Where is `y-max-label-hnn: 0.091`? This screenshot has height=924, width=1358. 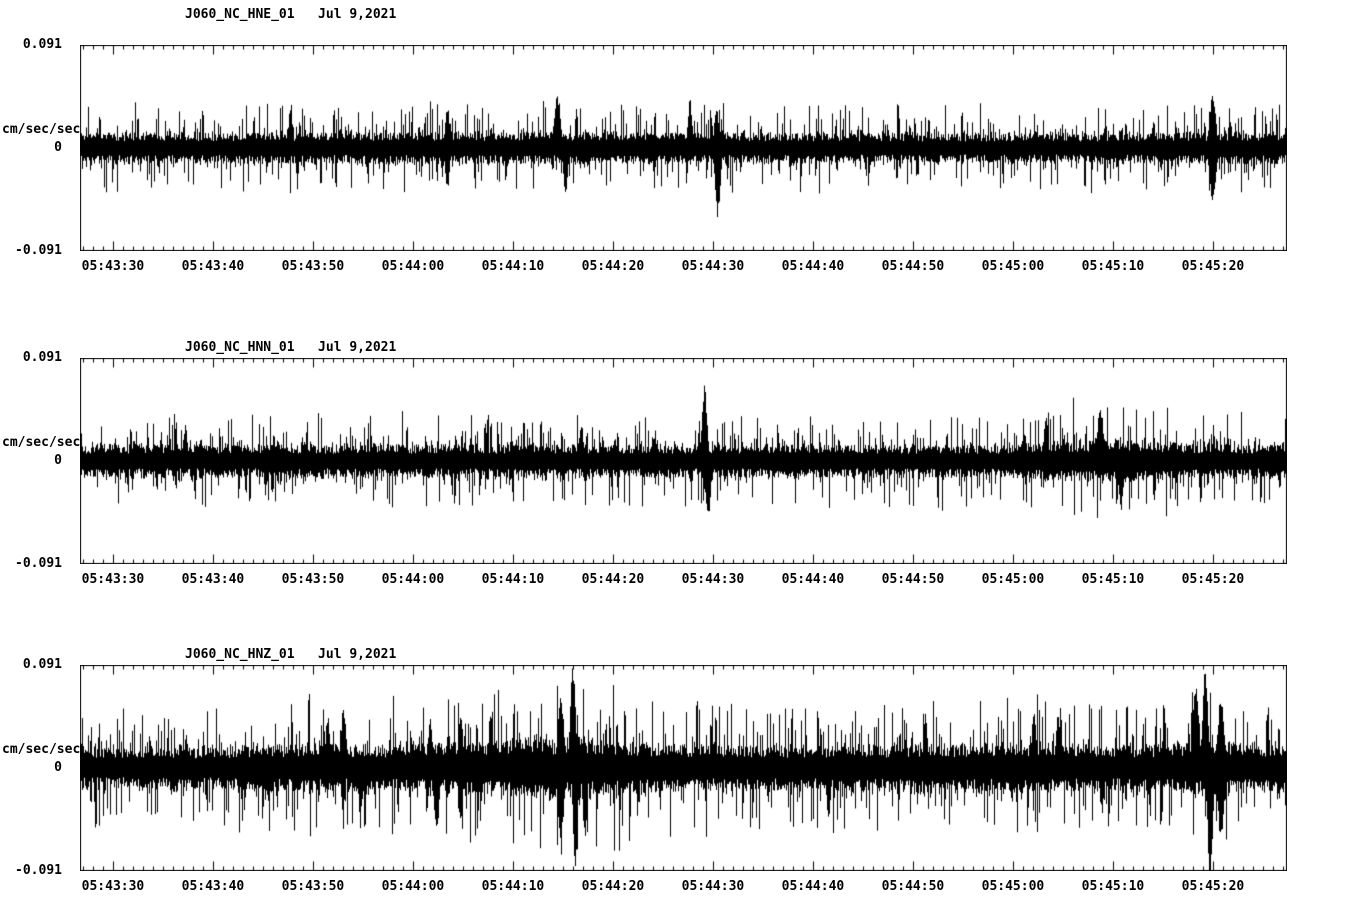
y-max-label-hnn: 0.091 is located at coordinates (42, 357).